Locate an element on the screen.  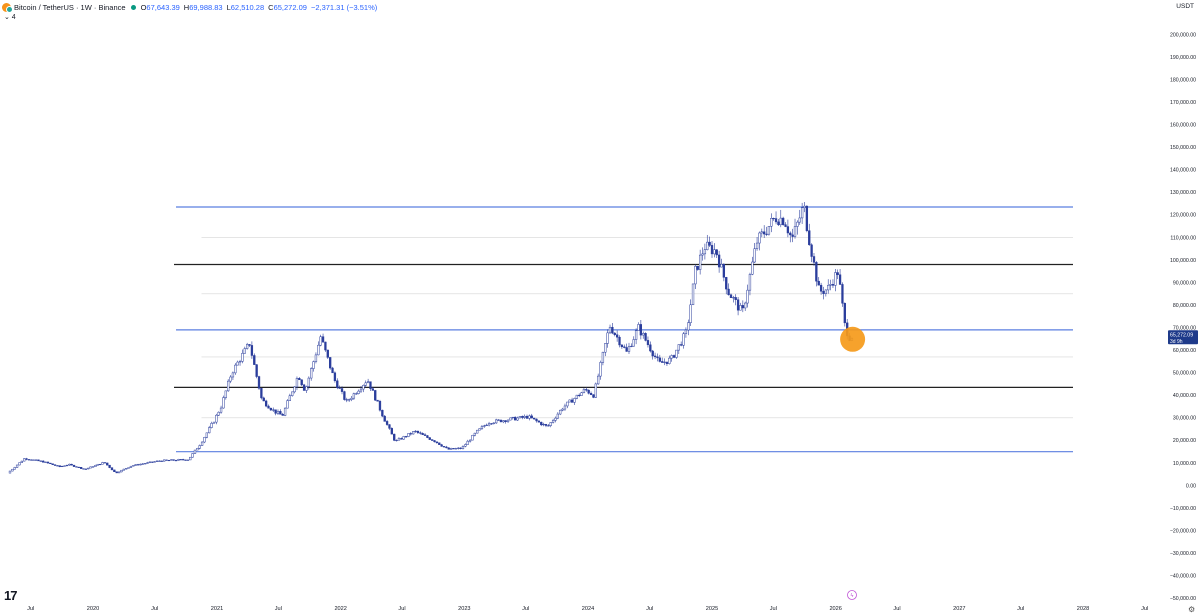
price-tick-label: 20,000.00 is located at coordinates (1184, 441).